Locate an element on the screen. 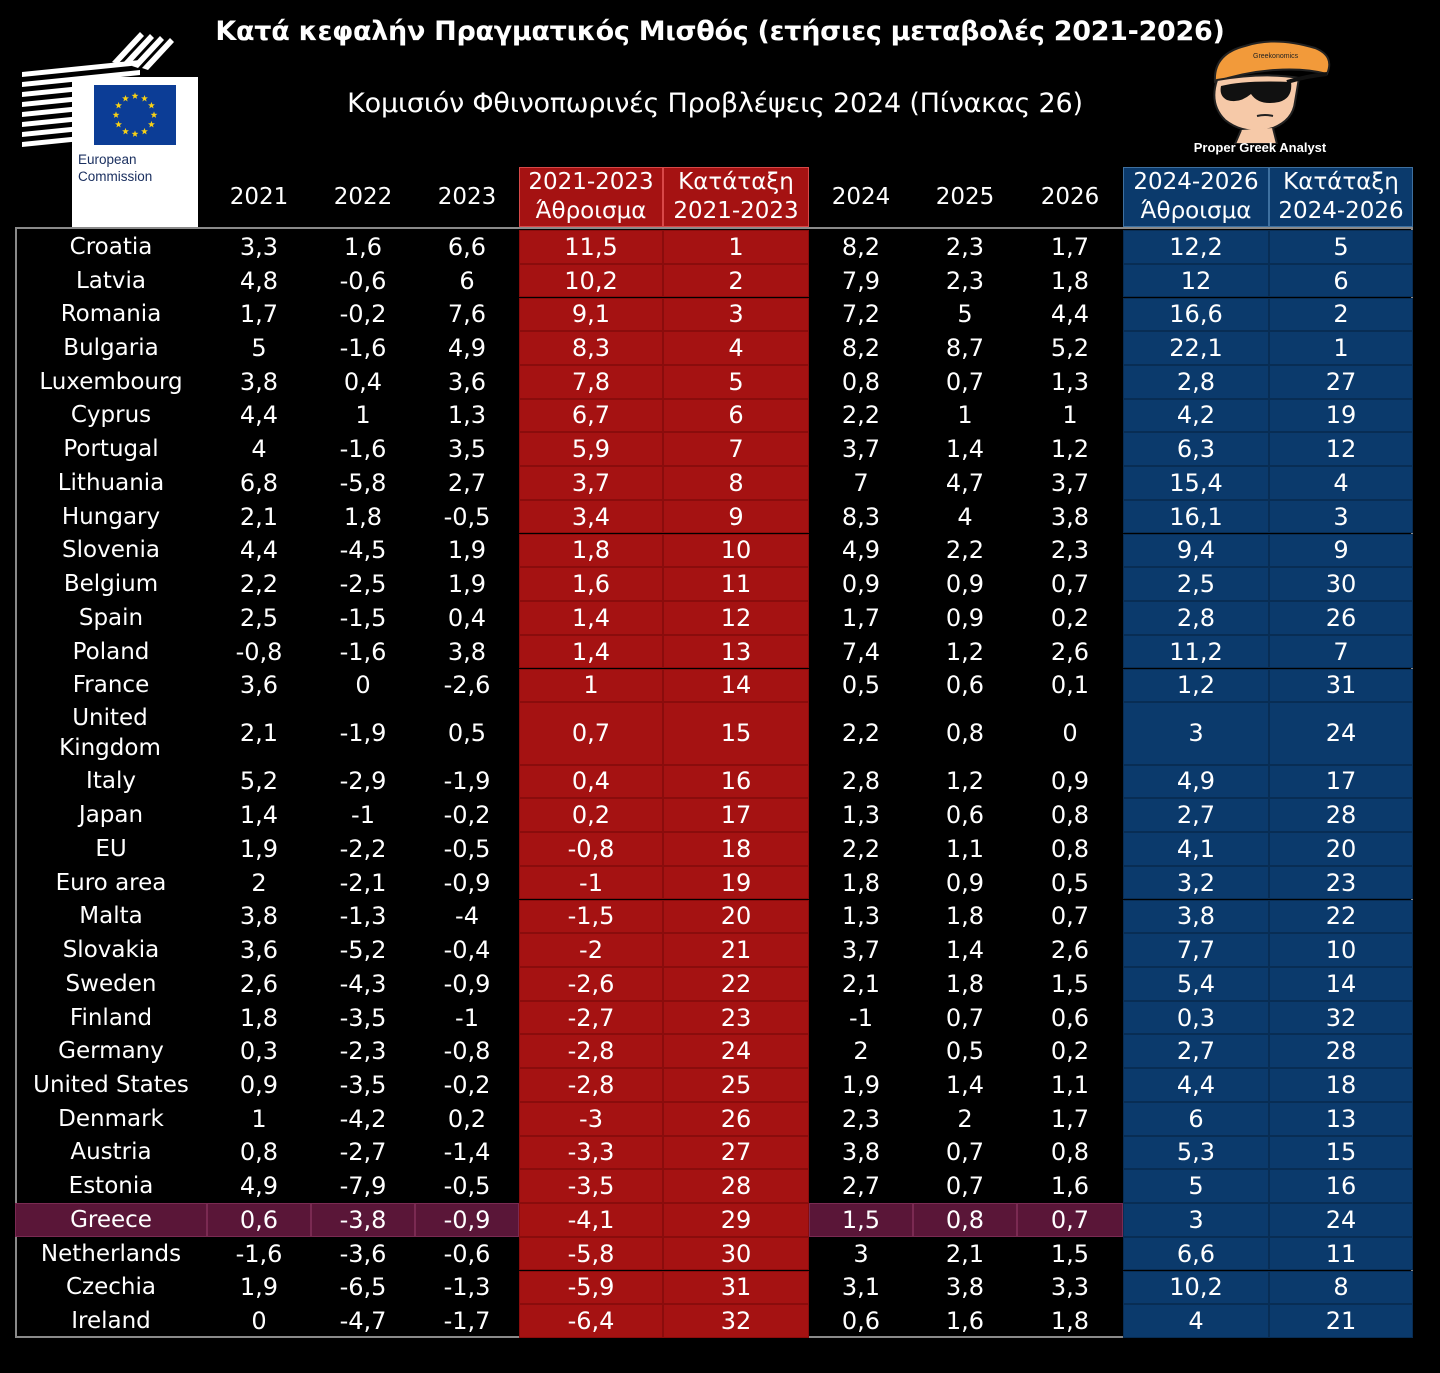 The width and height of the screenshot is (1440, 1373). table-cell: -1 is located at coordinates (467, 1017).